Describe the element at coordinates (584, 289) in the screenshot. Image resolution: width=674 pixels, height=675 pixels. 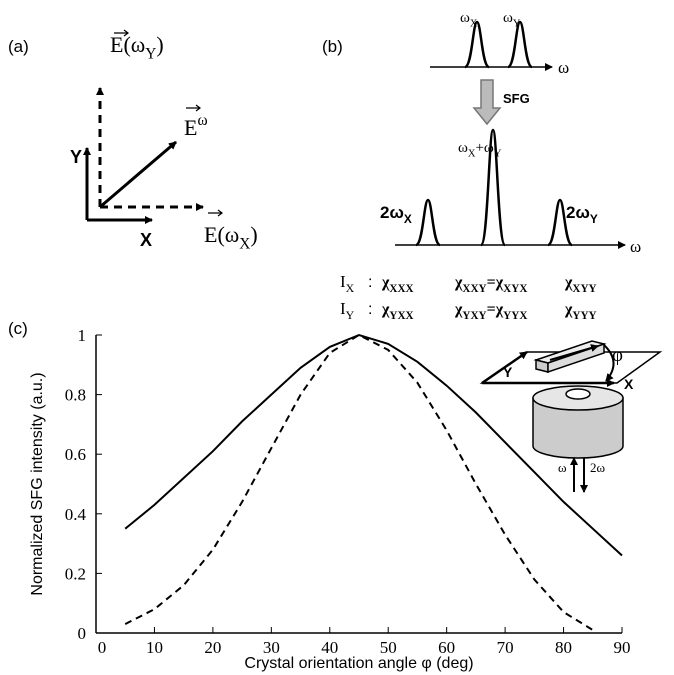
I see `subscript: XYY` at that location.